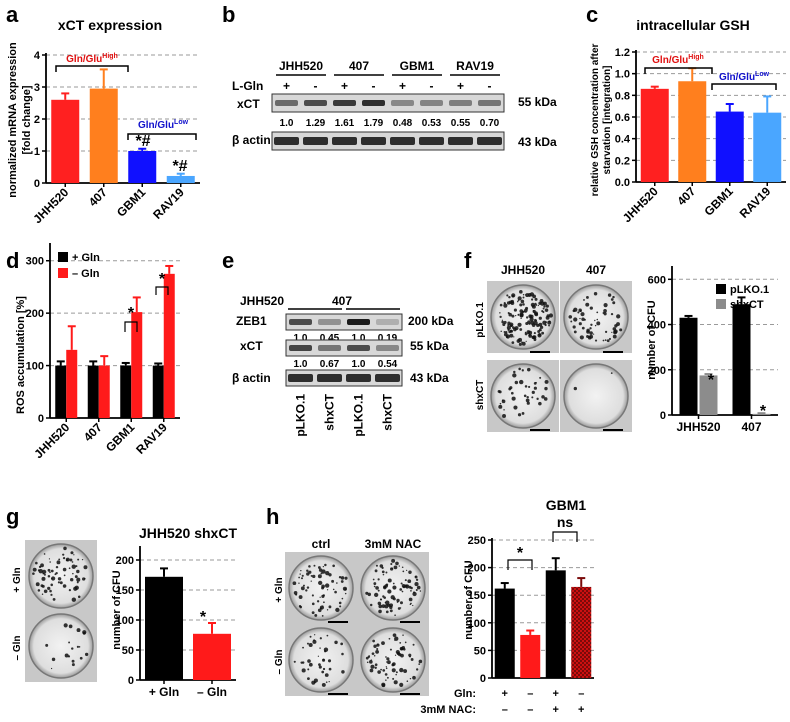 The height and width of the screenshot is (722, 790). I want to click on panel-f-row-1: pLKO.1, so click(480, 320).